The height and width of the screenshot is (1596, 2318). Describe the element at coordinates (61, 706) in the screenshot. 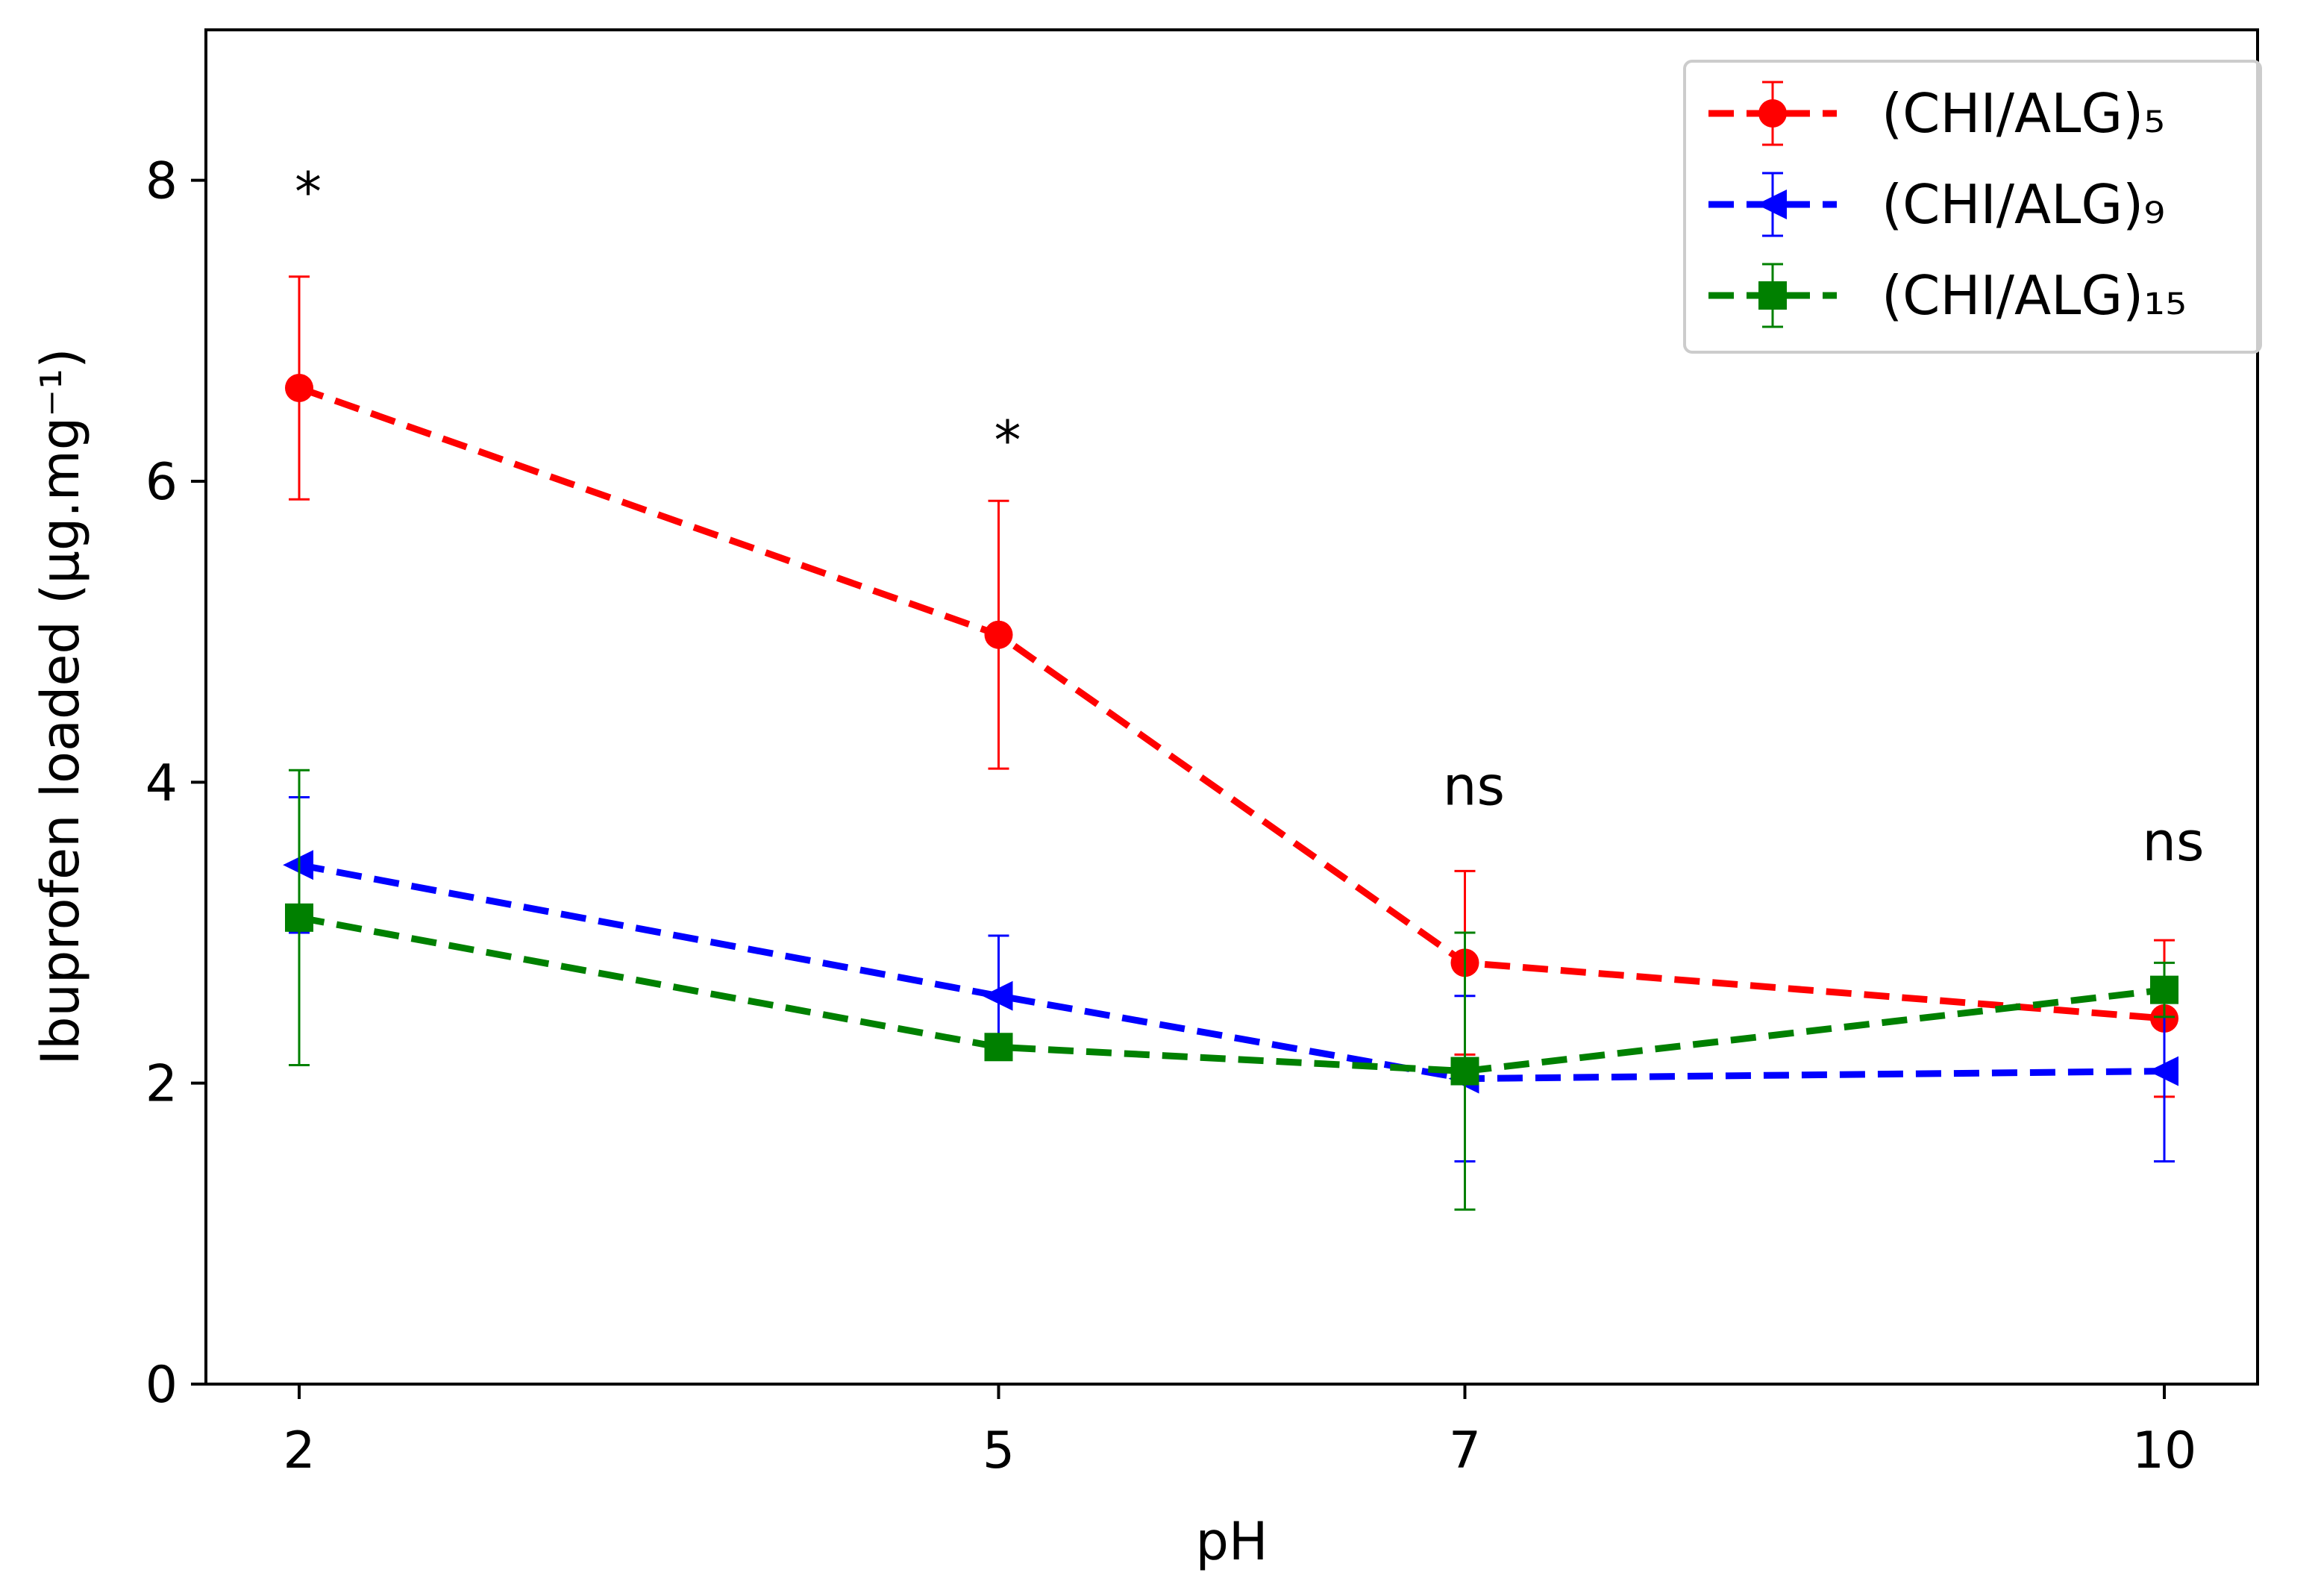

I see `y-axis-label: Ibuprofen loaded (μg.mg⁻¹)` at that location.